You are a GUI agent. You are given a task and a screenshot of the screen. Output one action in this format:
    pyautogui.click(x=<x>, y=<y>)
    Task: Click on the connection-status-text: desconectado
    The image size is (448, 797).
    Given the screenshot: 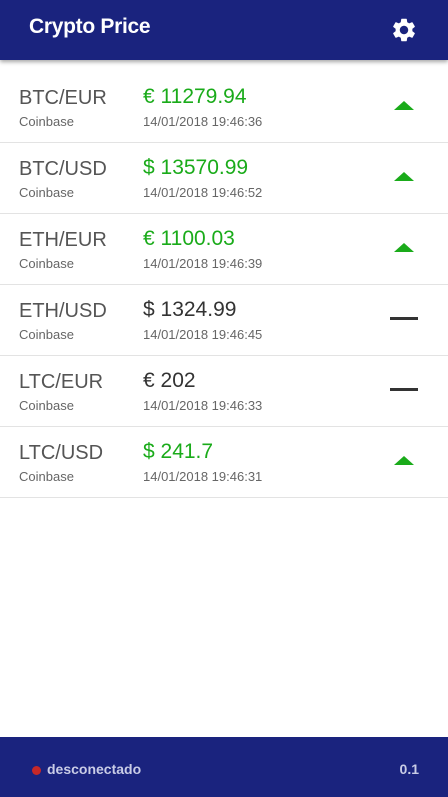 What is the action you would take?
    pyautogui.click(x=94, y=769)
    